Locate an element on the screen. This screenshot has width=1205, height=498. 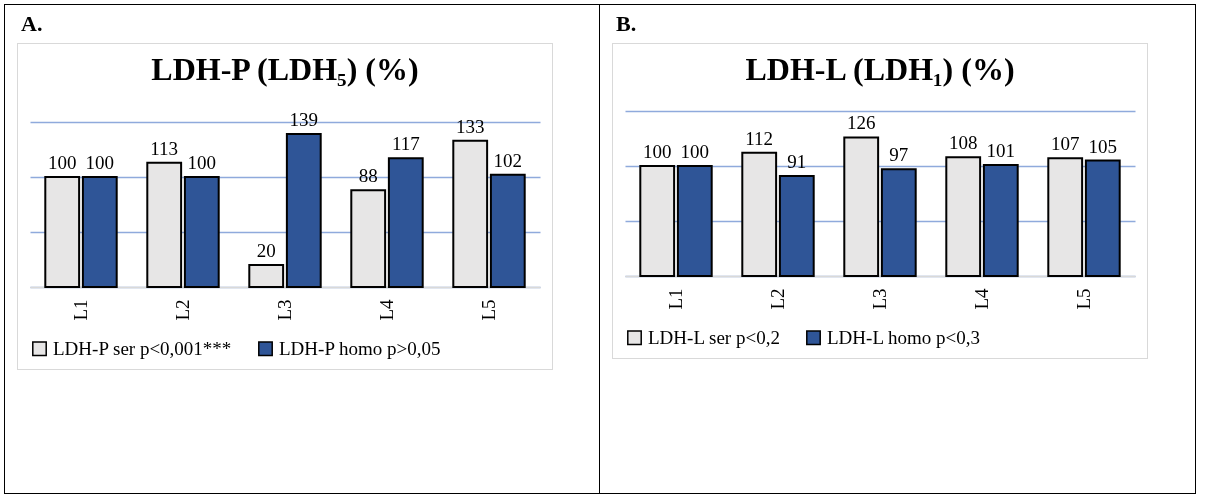
data-label: 20 is located at coordinates (266, 250).